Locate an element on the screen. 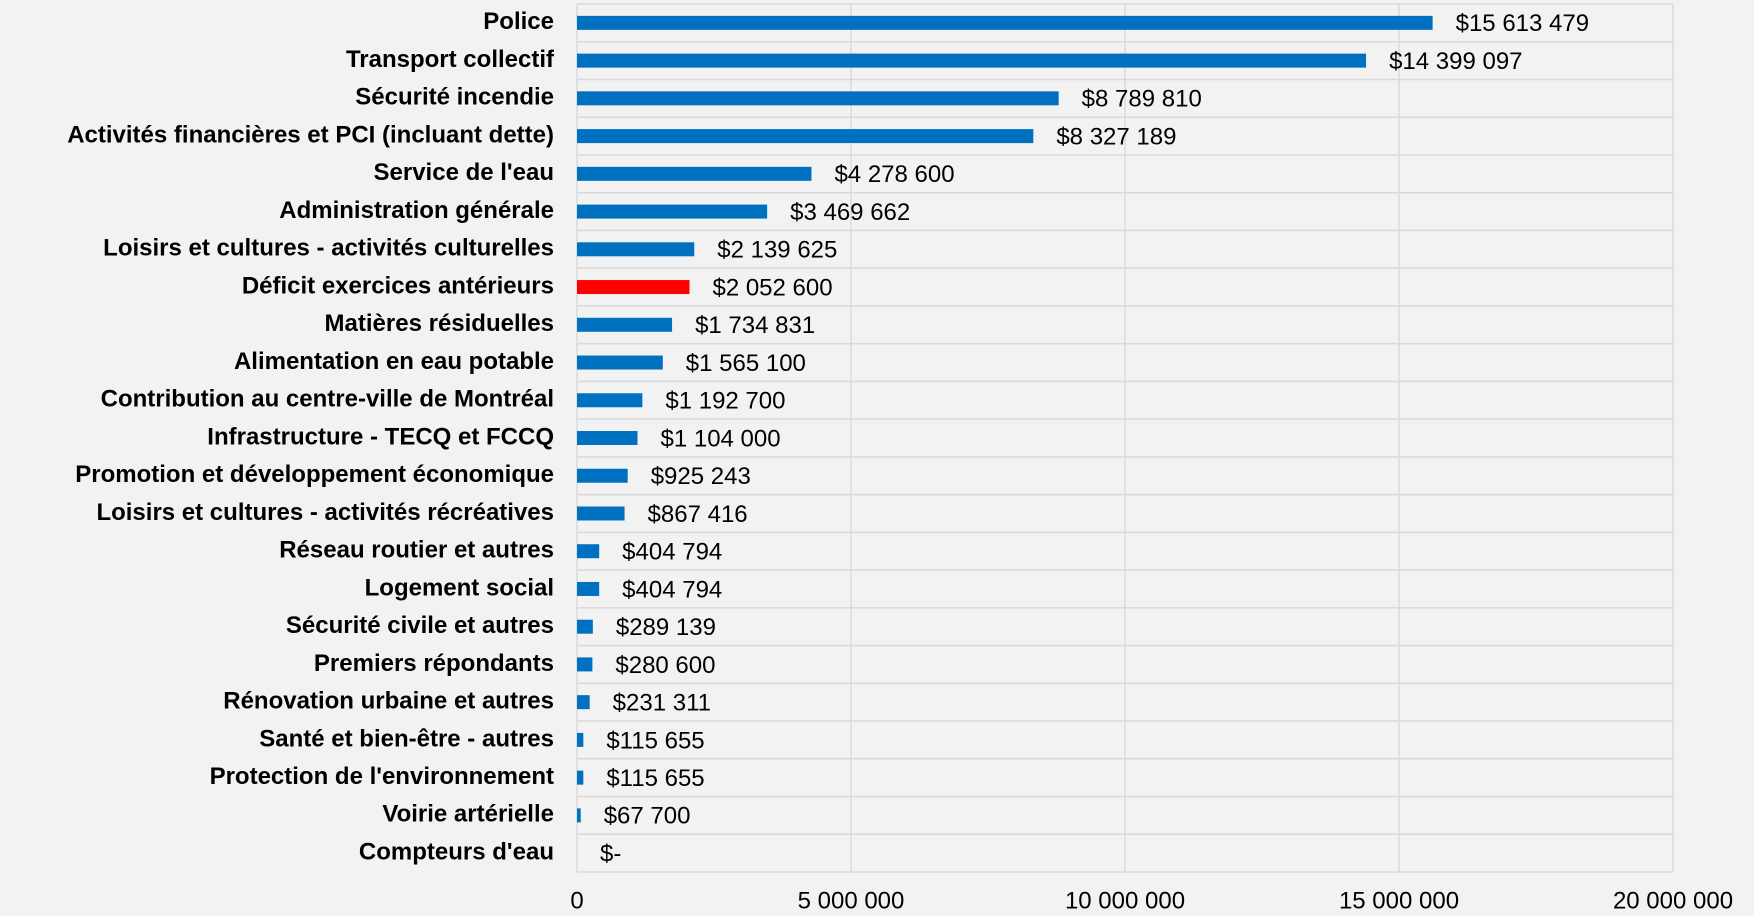 This screenshot has width=1754, height=916. value-label: $867 416 is located at coordinates (698, 514).